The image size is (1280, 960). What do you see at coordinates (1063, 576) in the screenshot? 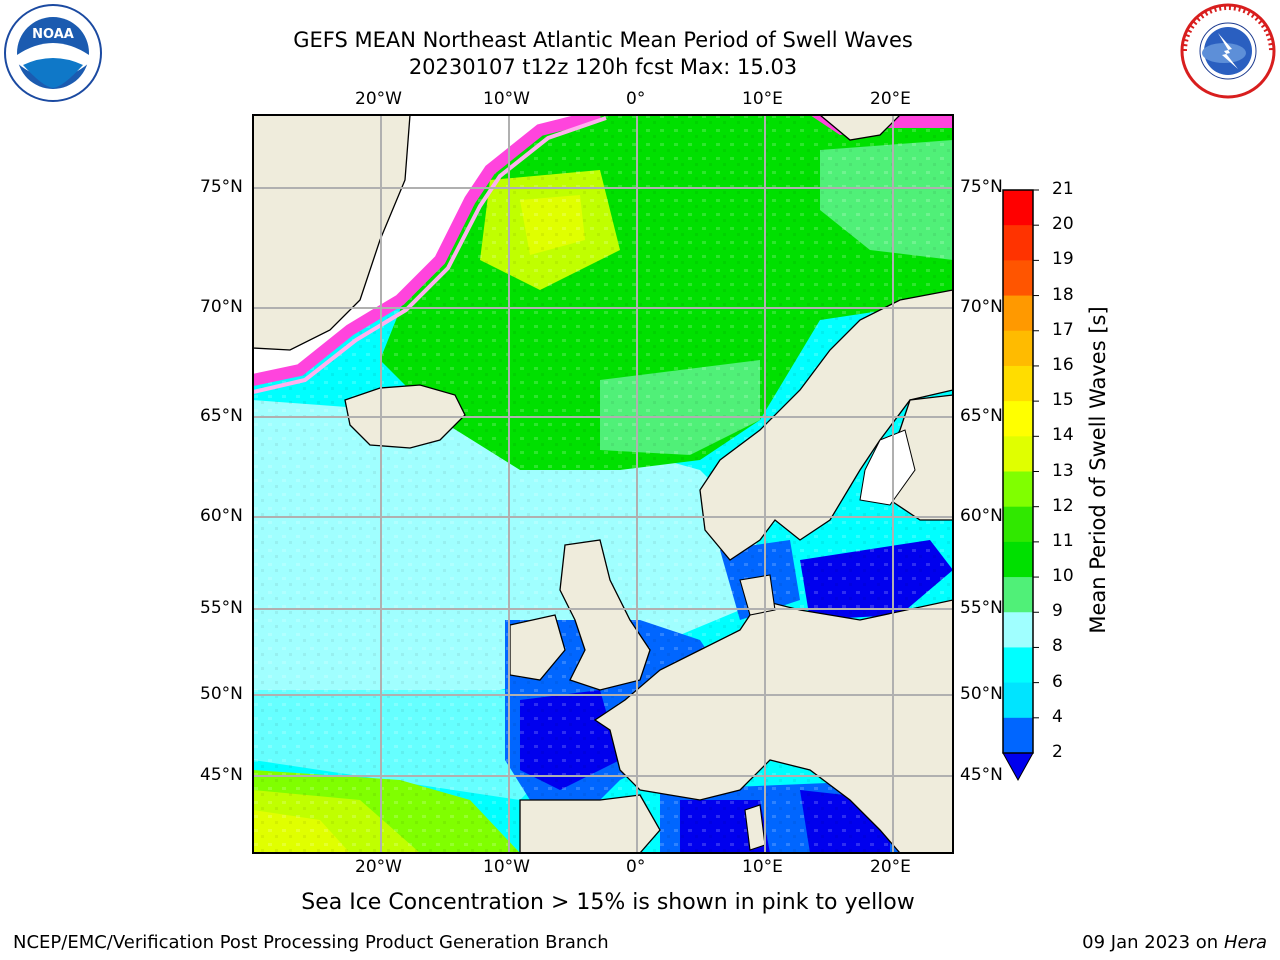
I see `colorbar-tick-label: 10` at bounding box center [1063, 576].